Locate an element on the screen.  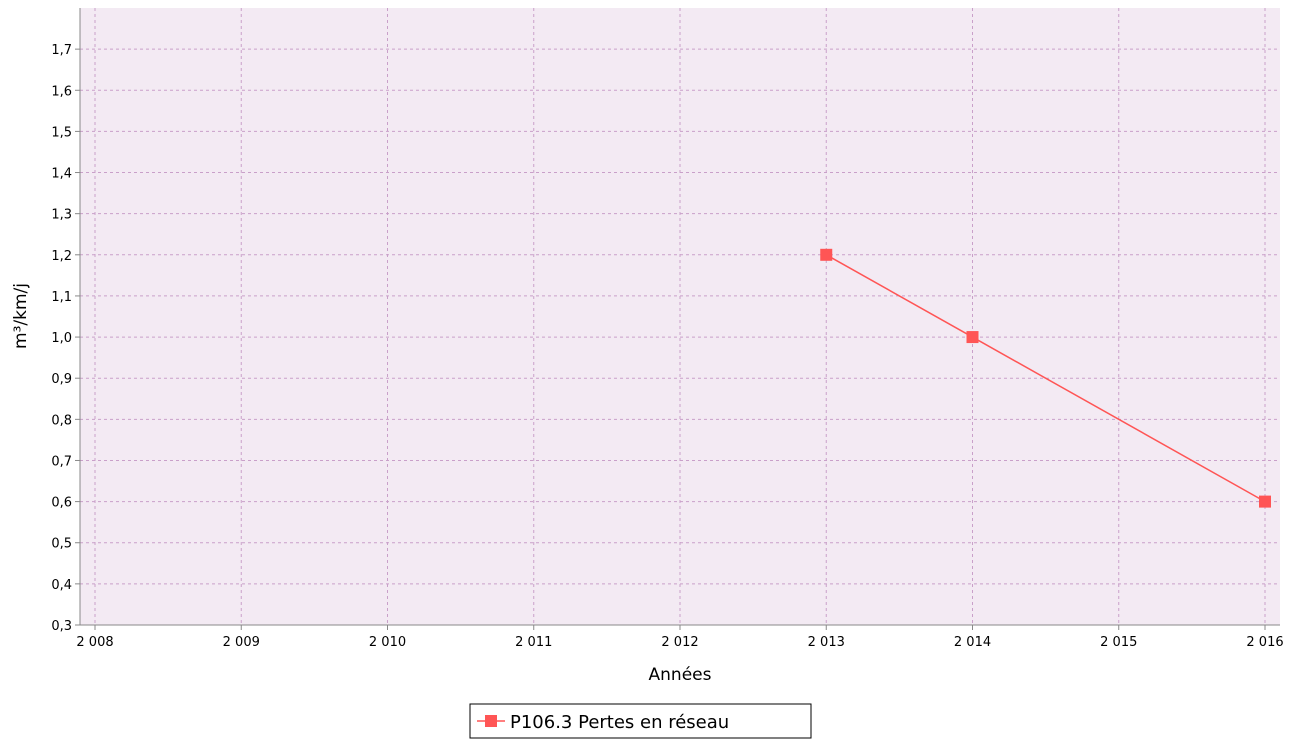
x-tick-label: 2 013 is located at coordinates (826, 642).